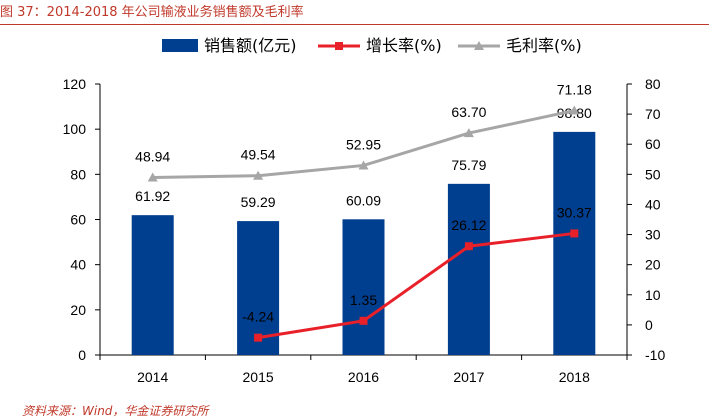 This screenshot has height=419, width=709. Describe the element at coordinates (152, 196) in the screenshot. I see `bar-value-label: 61.92` at that location.